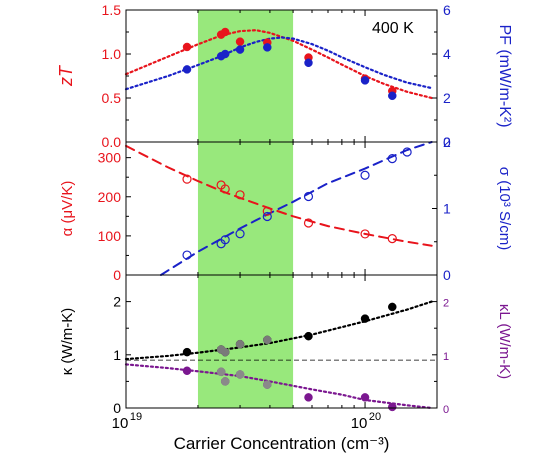  Describe the element at coordinates (117, 408) in the screenshot. I see `left-tick-label-bottom-0: 0` at that location.